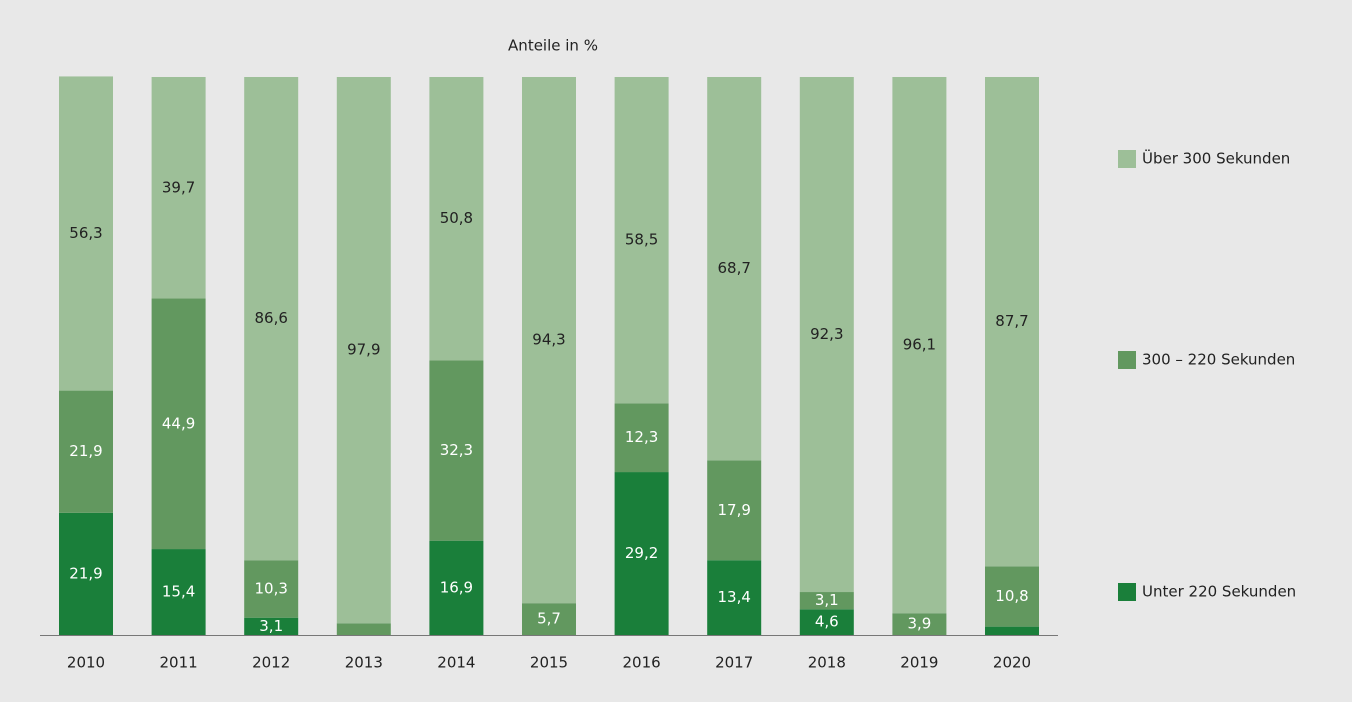 The height and width of the screenshot is (702, 1352). What do you see at coordinates (1218, 360) in the screenshot?
I see `legend-label: 300 – 220 Sekunden` at bounding box center [1218, 360].